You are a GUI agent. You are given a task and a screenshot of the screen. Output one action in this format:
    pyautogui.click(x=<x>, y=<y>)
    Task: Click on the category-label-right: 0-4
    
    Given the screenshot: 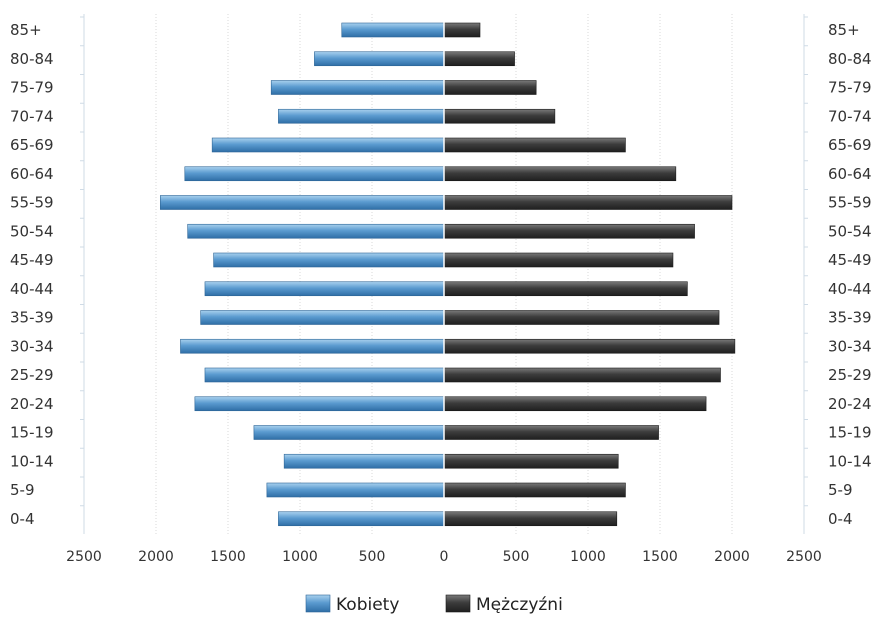 What is the action you would take?
    pyautogui.click(x=840, y=519)
    